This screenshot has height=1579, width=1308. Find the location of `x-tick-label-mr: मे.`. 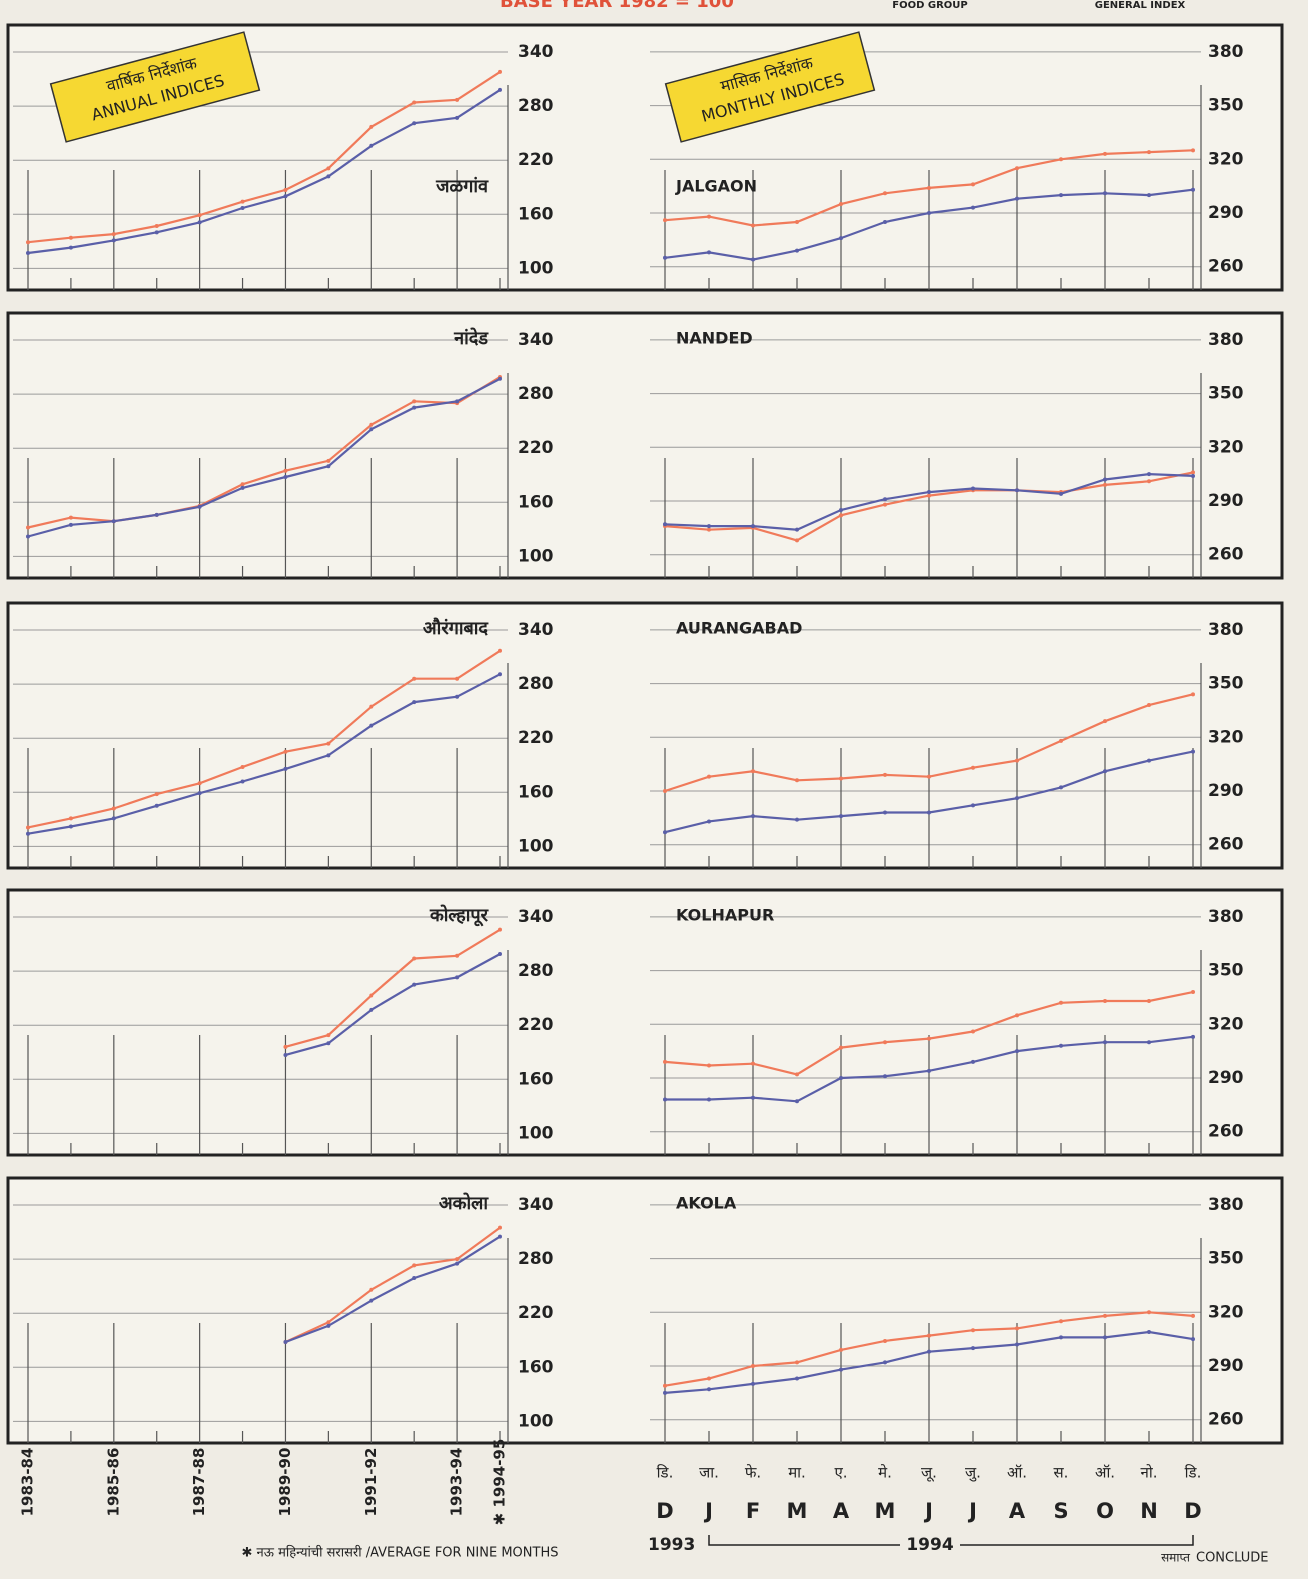

x-tick-label-mr: मे. is located at coordinates (885, 1473).